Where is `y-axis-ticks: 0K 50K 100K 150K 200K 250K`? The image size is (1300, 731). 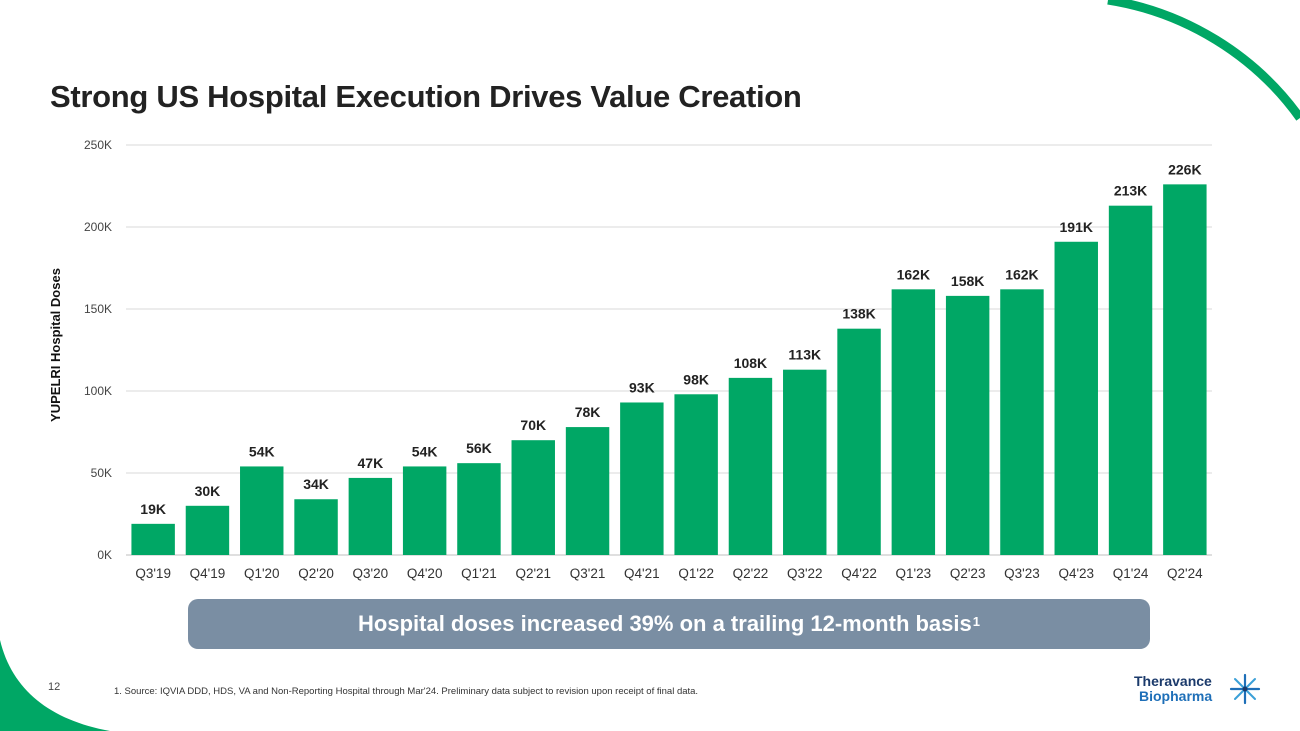
y-axis-ticks: 0K 50K 100K 150K 200K 250K is located at coordinates (98, 350).